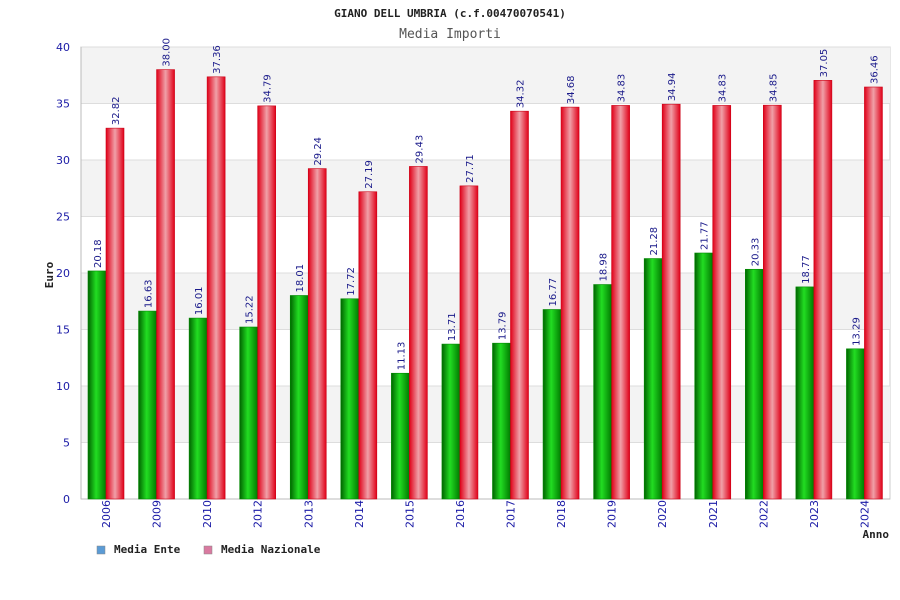  What do you see at coordinates (401, 356) in the screenshot?
I see `data-label: 11.13` at bounding box center [401, 356].